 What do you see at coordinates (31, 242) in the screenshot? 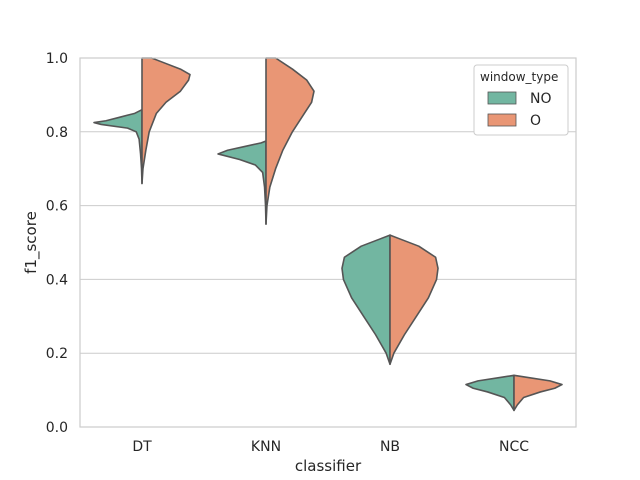
I see `y-axis-label: f1_score` at bounding box center [31, 242].